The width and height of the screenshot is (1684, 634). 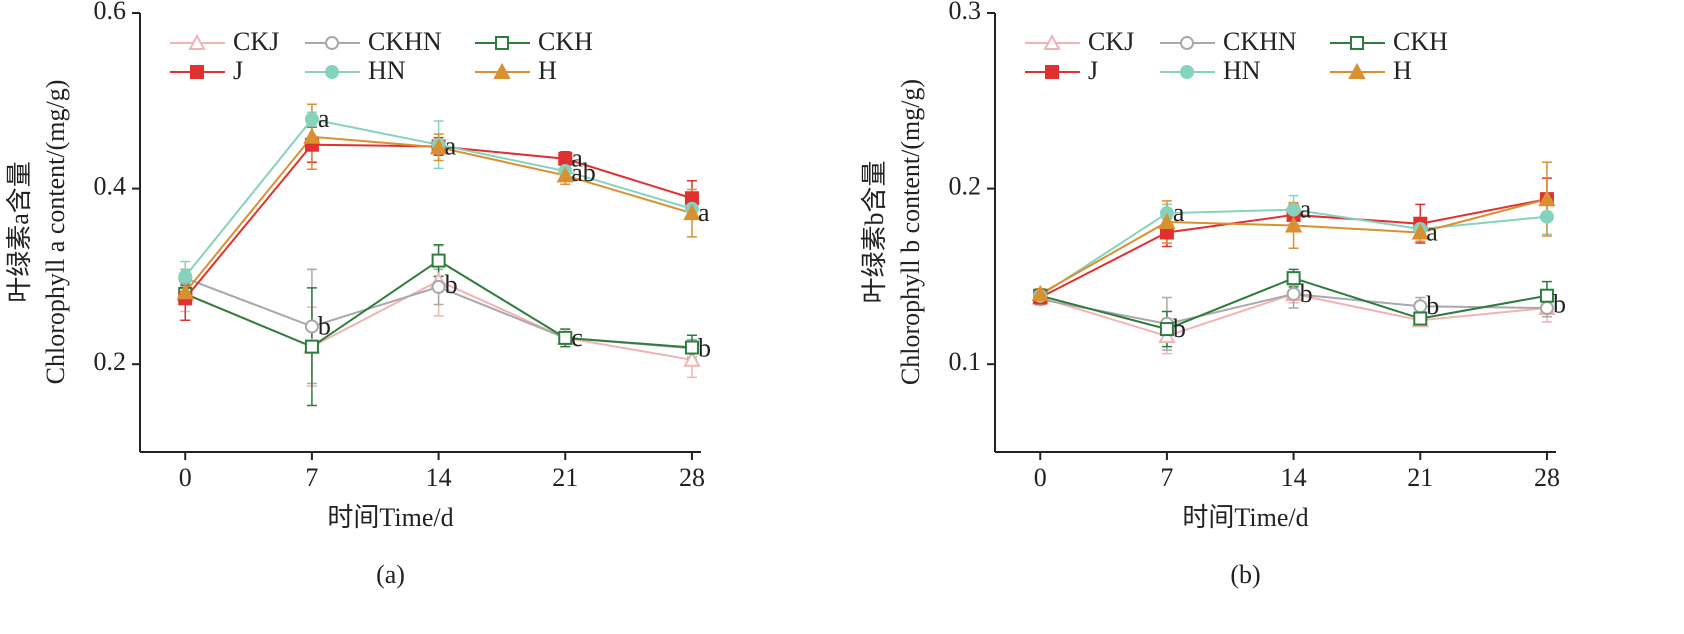 What do you see at coordinates (874, 231) in the screenshot?
I see `y-axis-label: 叶绿素b含量` at bounding box center [874, 231].